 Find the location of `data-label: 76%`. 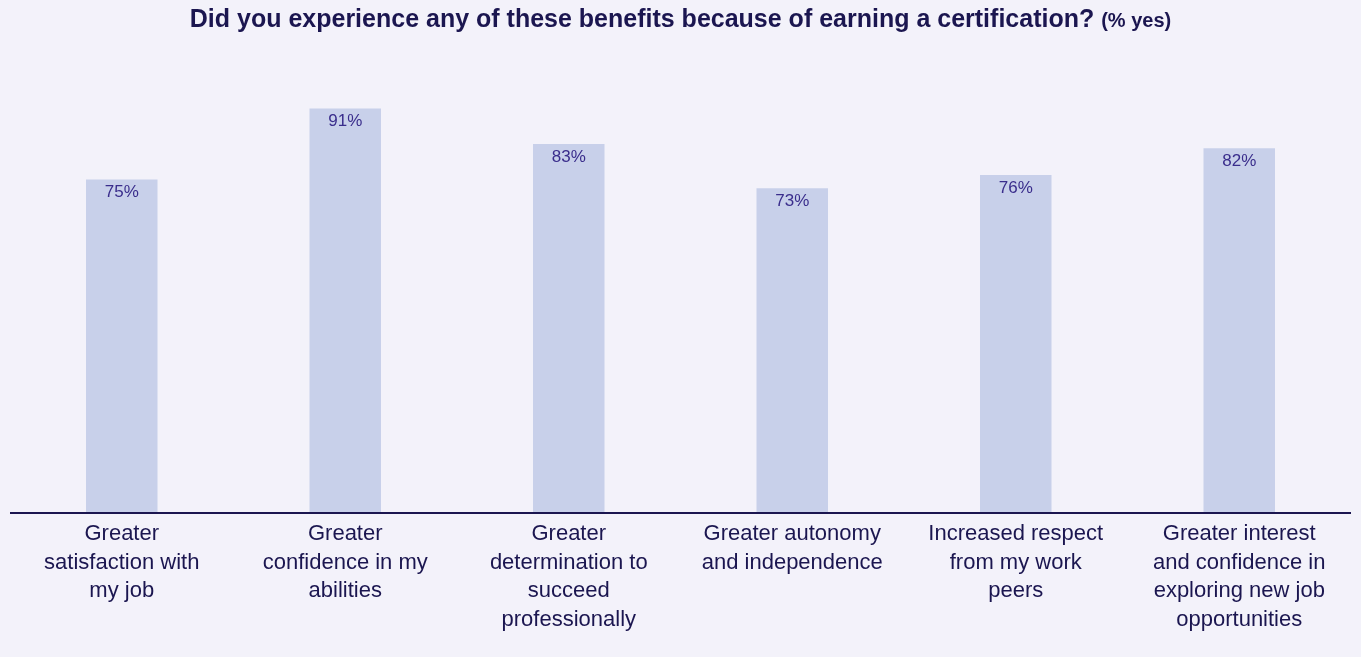

data-label: 76% is located at coordinates (1015, 187).